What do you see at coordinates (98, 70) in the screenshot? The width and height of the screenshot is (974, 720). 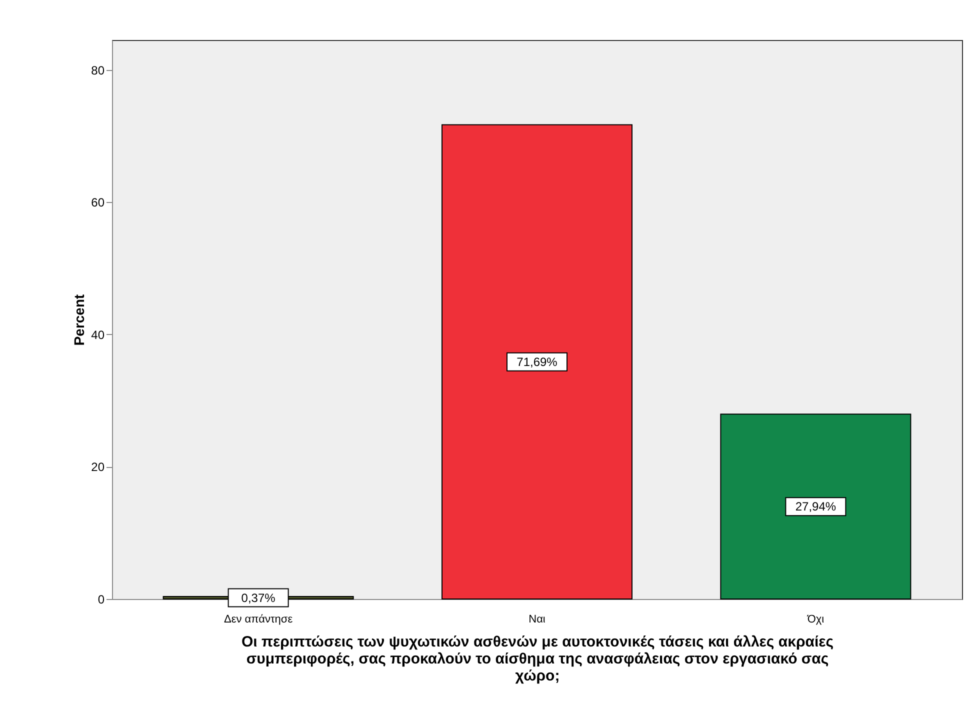 I see `y-tick-label: 80` at bounding box center [98, 70].